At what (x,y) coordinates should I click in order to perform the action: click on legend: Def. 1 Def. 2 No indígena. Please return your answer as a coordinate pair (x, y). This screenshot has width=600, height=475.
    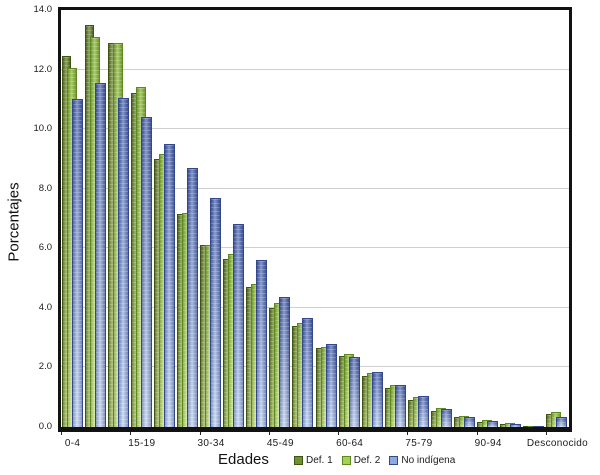
    Looking at the image, I should click on (374, 460).